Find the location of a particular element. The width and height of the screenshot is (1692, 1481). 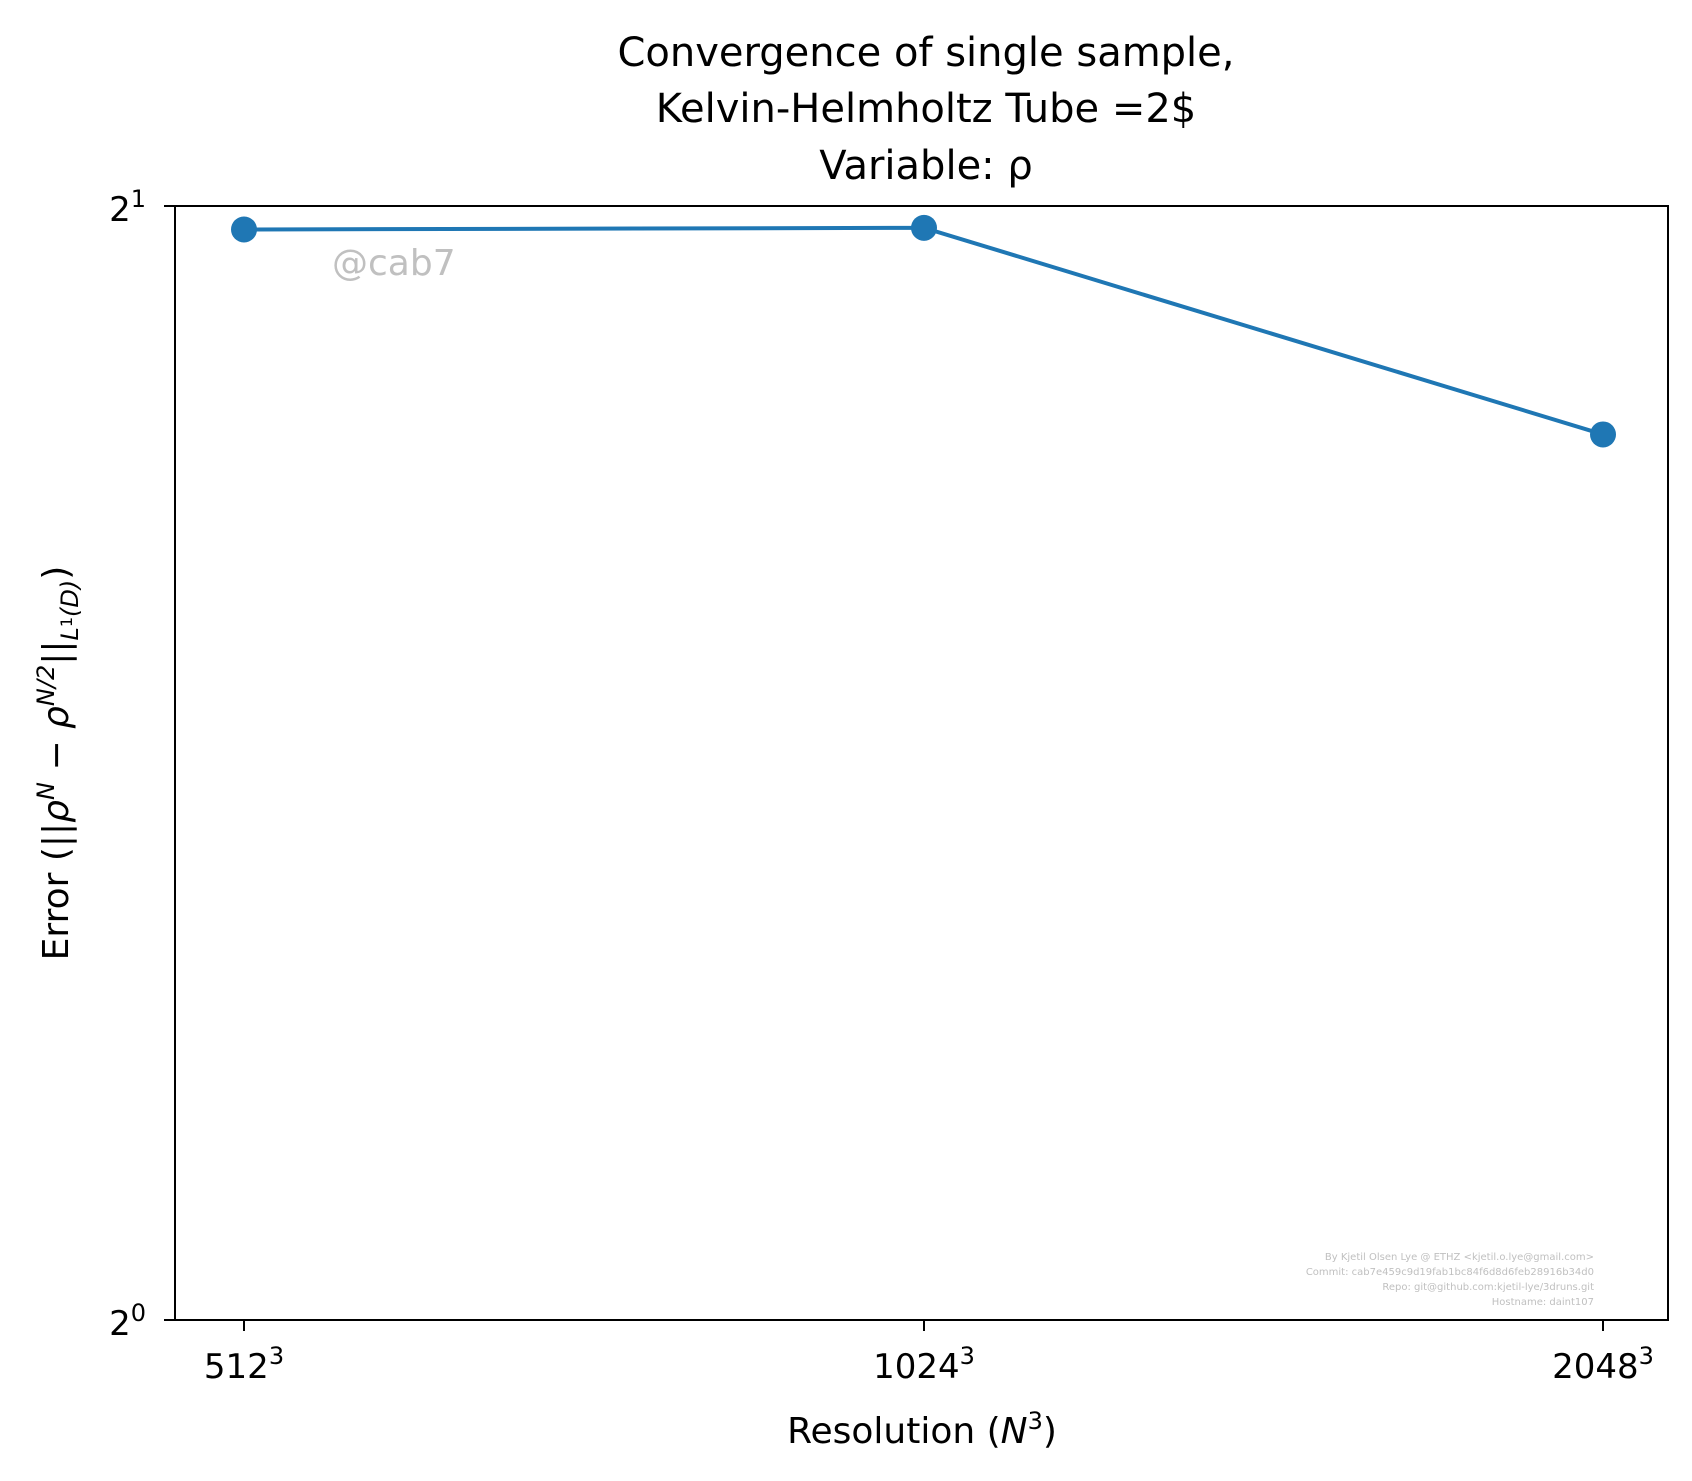

x-tick-label: 10243 is located at coordinates (924, 1364).